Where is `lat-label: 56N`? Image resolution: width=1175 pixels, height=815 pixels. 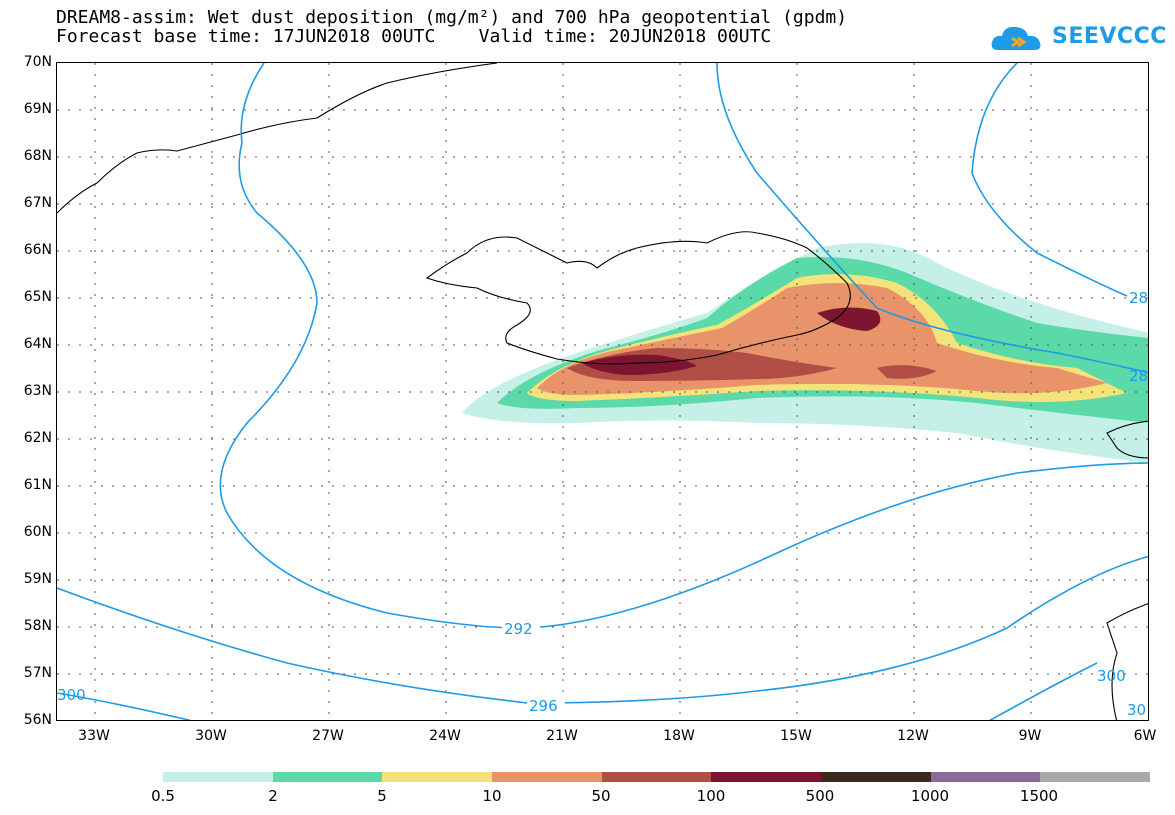
lat-label: 56N is located at coordinates (37, 720).